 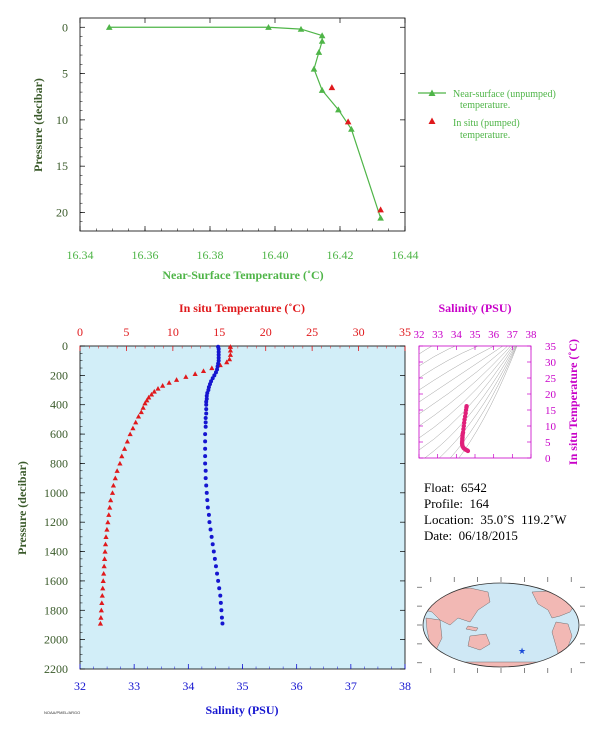 I want to click on ts-salinity-tick-label: 38, so click(x=532, y=335).